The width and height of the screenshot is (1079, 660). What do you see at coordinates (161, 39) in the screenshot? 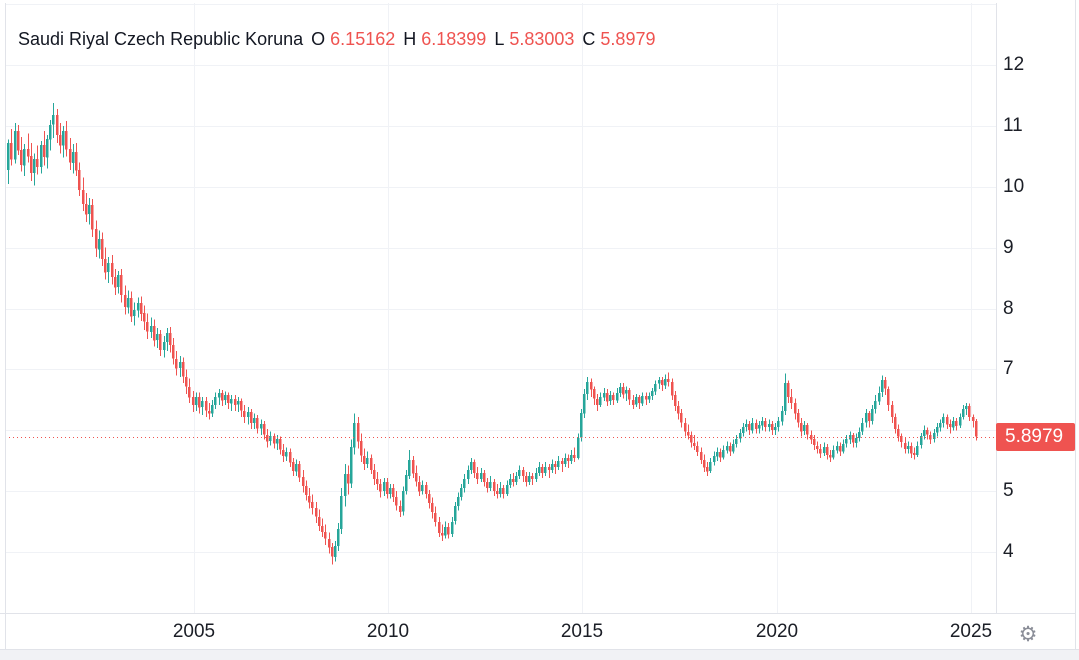
I see `symbol-title: Saudi Riyal Czech Republic Koruna` at bounding box center [161, 39].